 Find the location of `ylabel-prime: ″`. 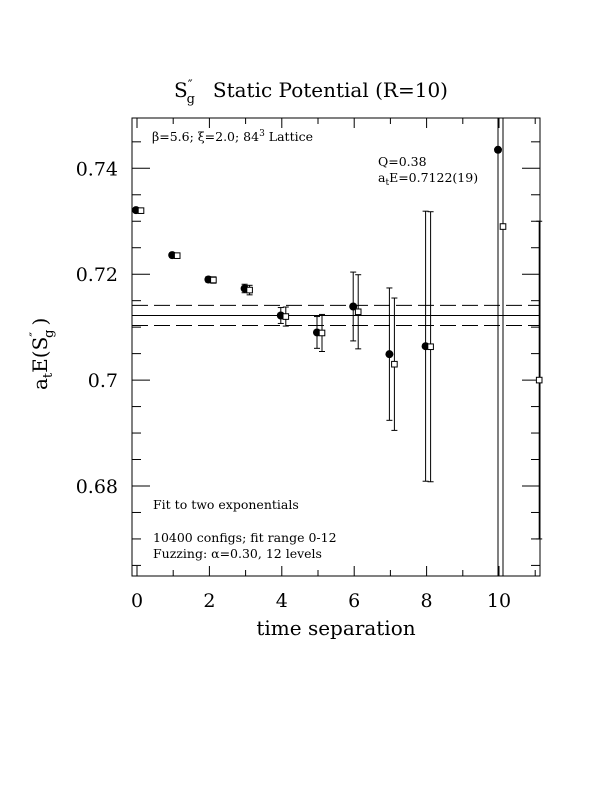

ylabel-prime: ″ is located at coordinates (35, 334).